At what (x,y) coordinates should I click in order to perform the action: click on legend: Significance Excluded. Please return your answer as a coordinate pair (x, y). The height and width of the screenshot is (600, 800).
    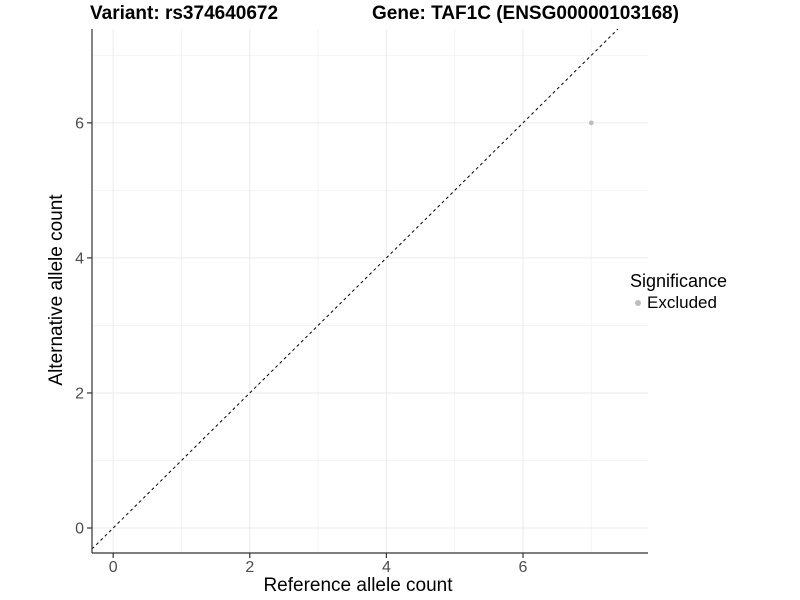
    Looking at the image, I should click on (678, 292).